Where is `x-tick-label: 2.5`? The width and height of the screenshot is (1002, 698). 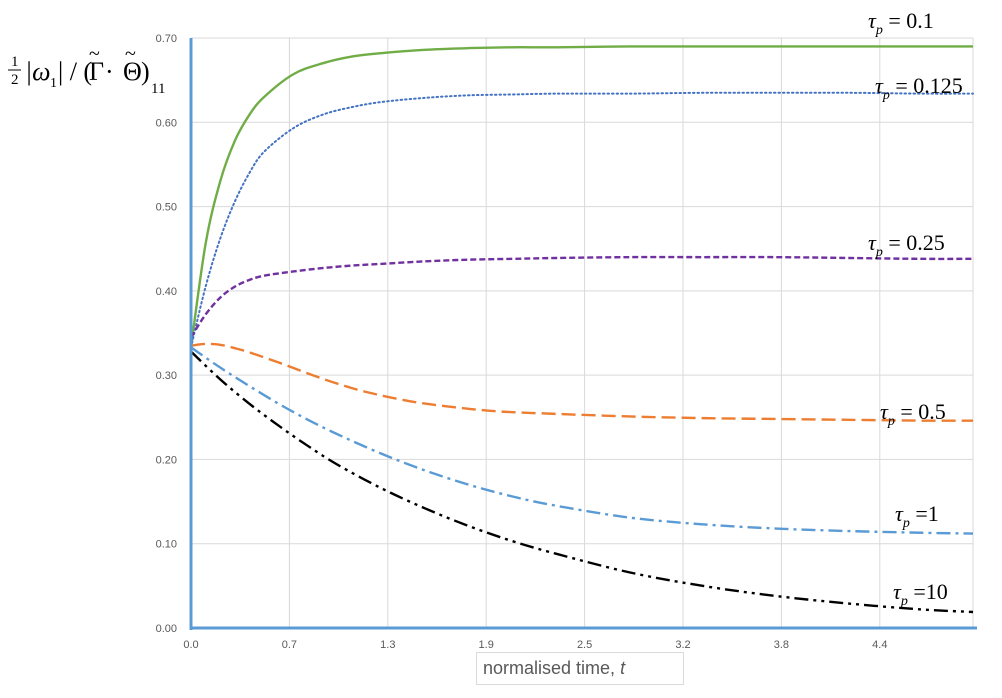
x-tick-label: 2.5 is located at coordinates (584, 645).